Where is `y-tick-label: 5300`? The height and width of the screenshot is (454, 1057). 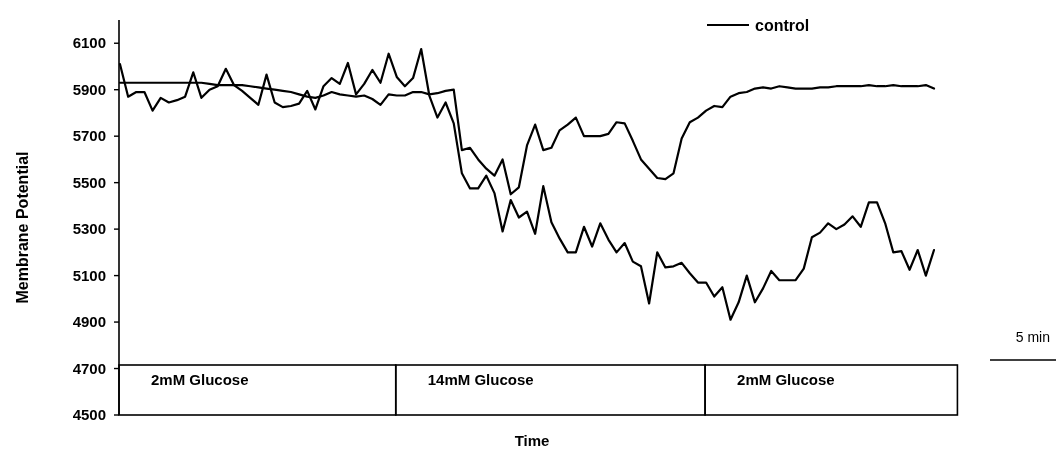 y-tick-label: 5300 is located at coordinates (89, 229).